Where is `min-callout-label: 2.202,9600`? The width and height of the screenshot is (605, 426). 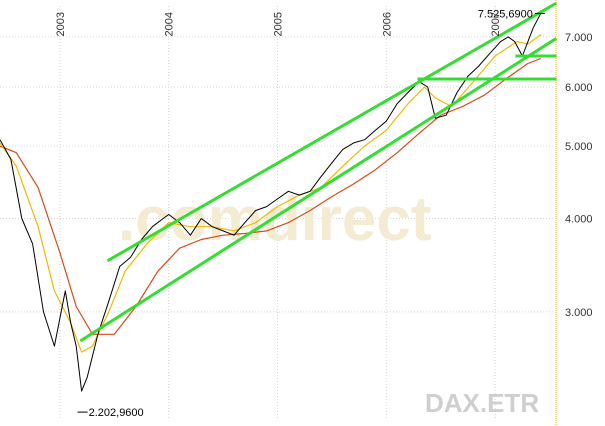
min-callout-label: 2.202,9600 is located at coordinates (116, 413).